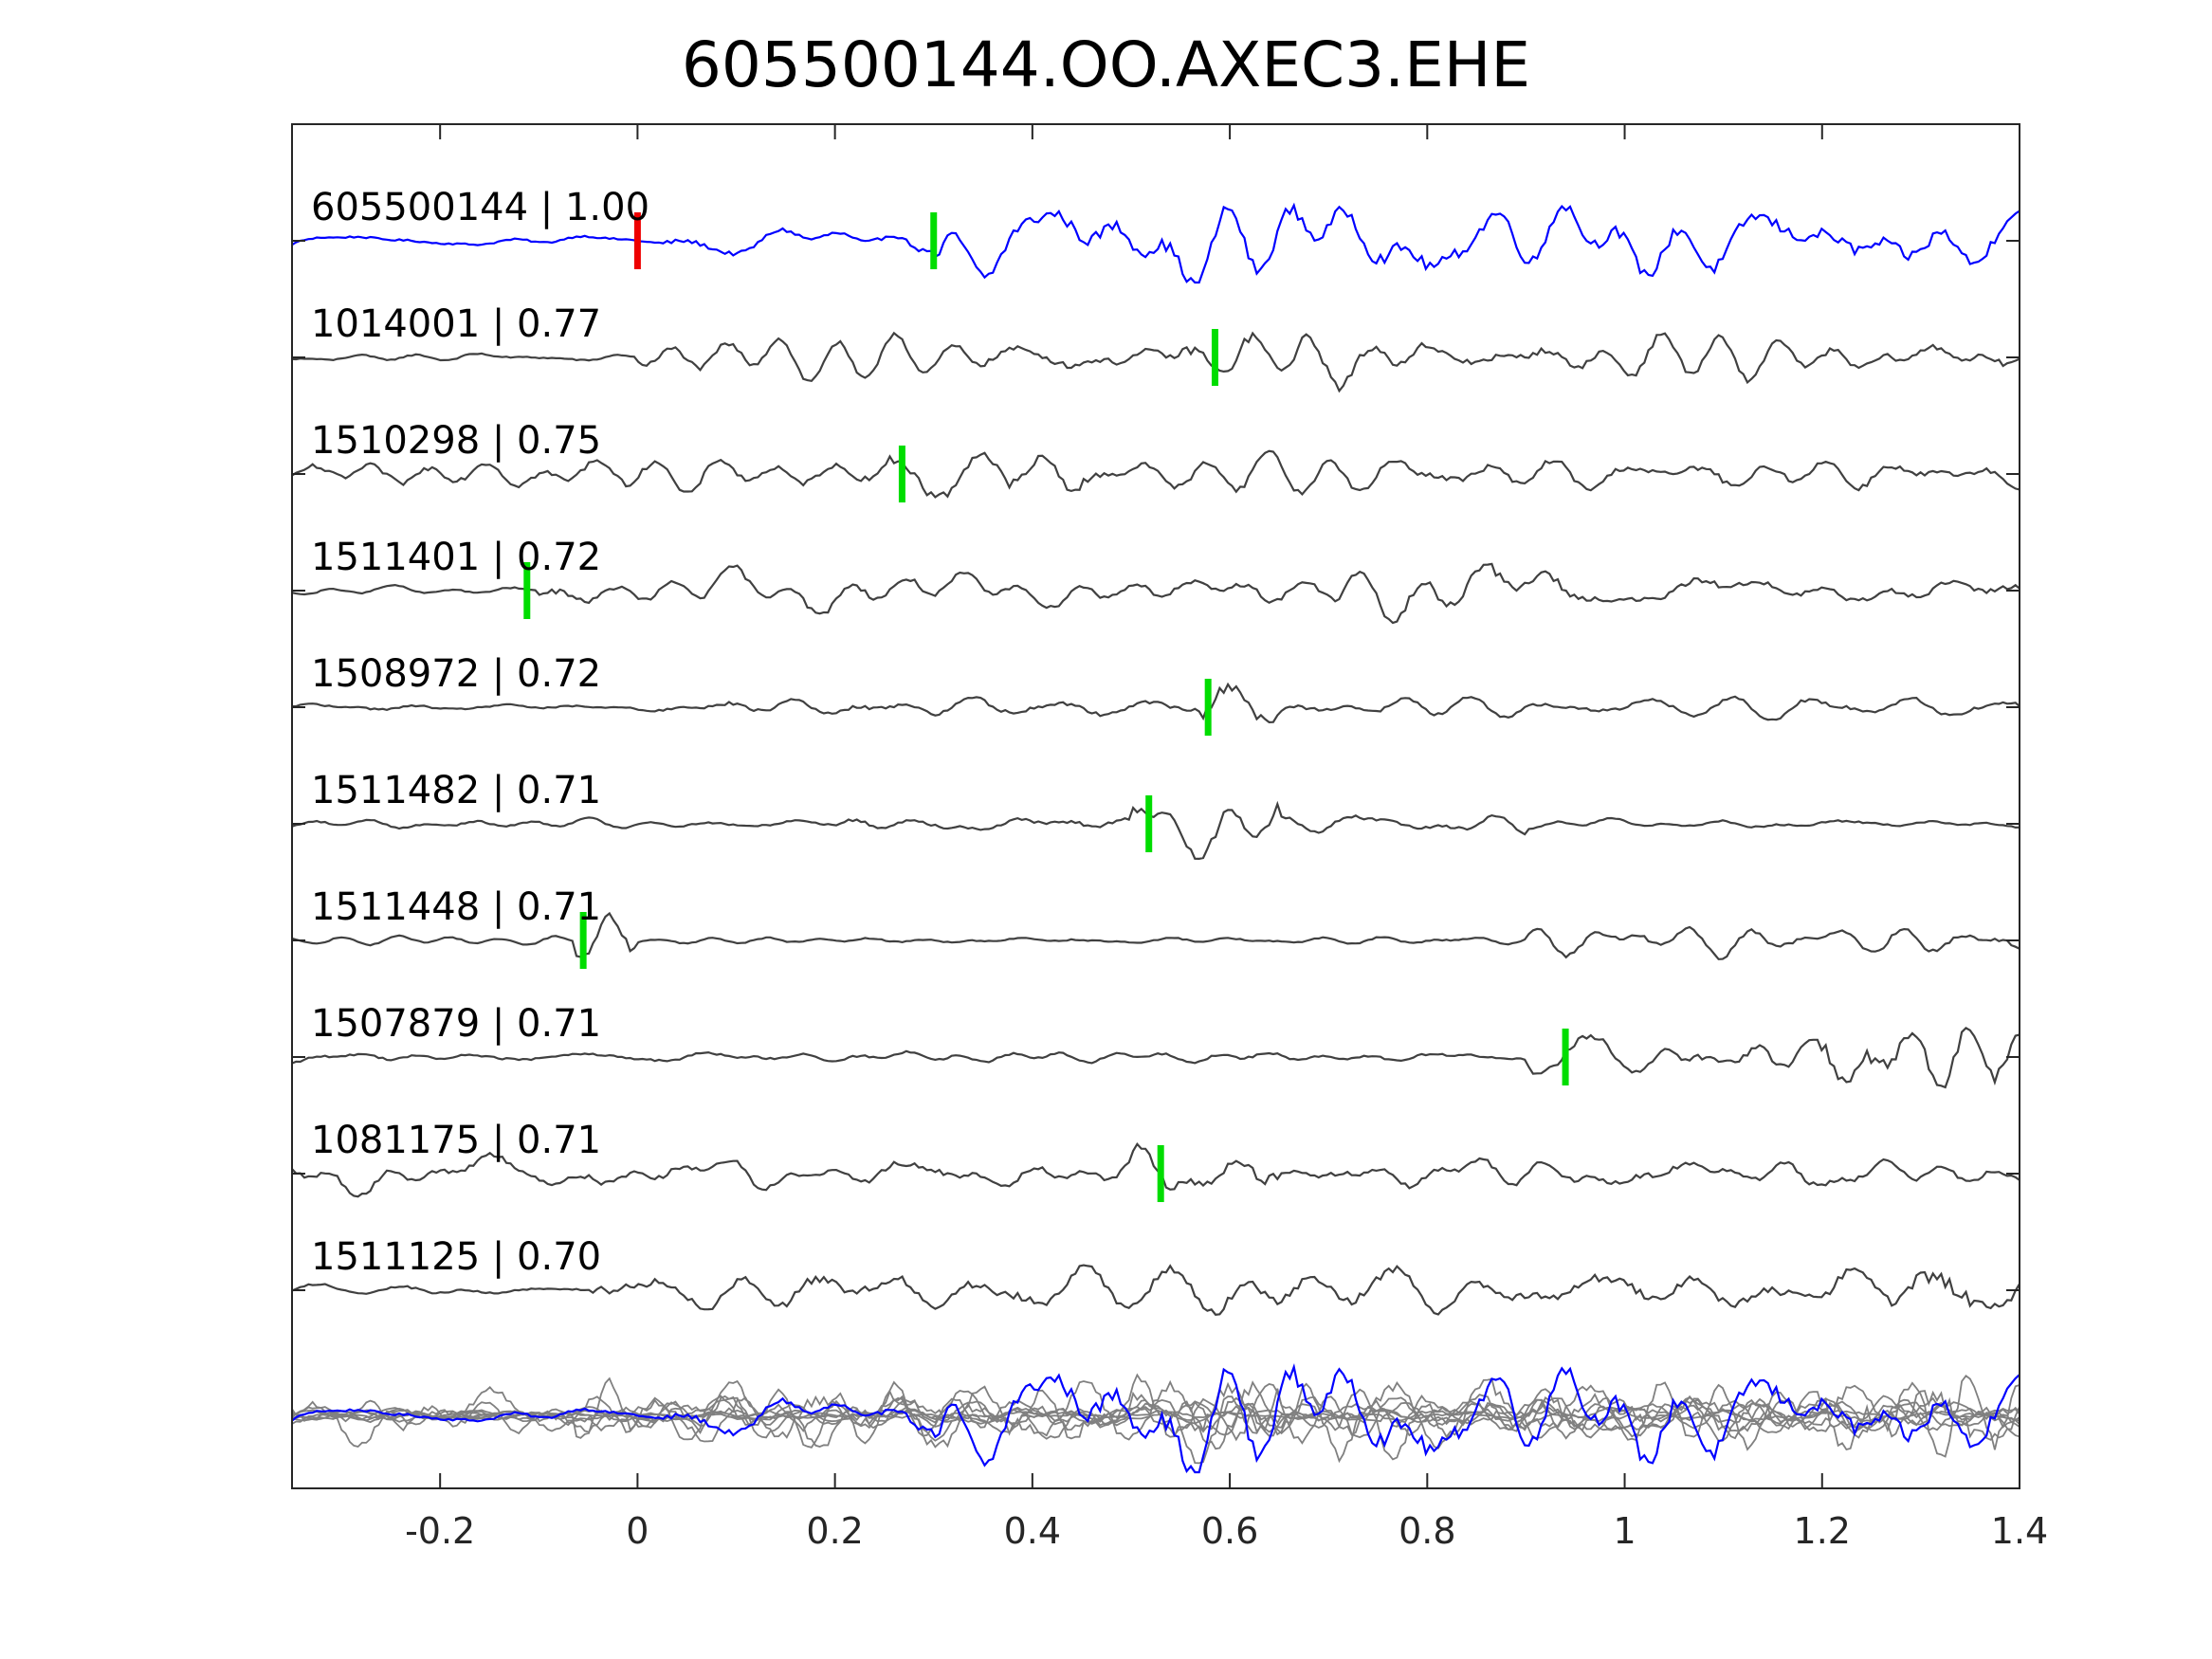  What do you see at coordinates (456, 1257) in the screenshot?
I see `trace-label-1511125: 1511125 | 0.70` at bounding box center [456, 1257].